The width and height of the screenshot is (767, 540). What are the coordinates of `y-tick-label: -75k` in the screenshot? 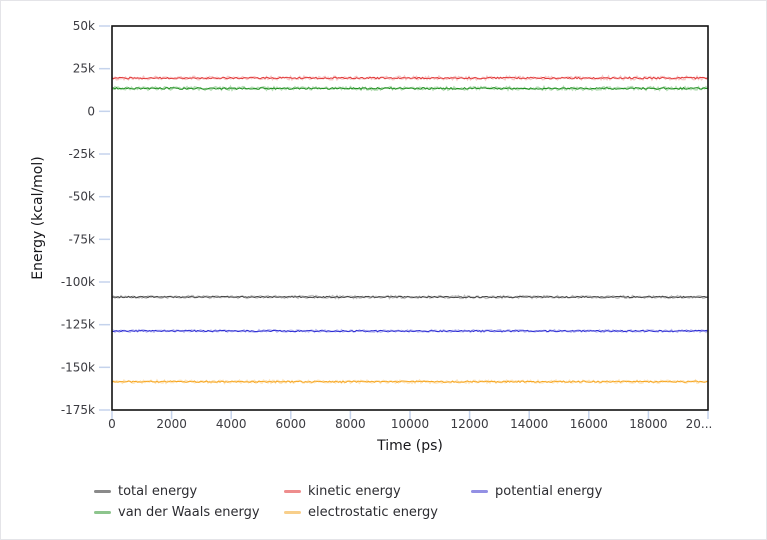 It's located at (81, 239).